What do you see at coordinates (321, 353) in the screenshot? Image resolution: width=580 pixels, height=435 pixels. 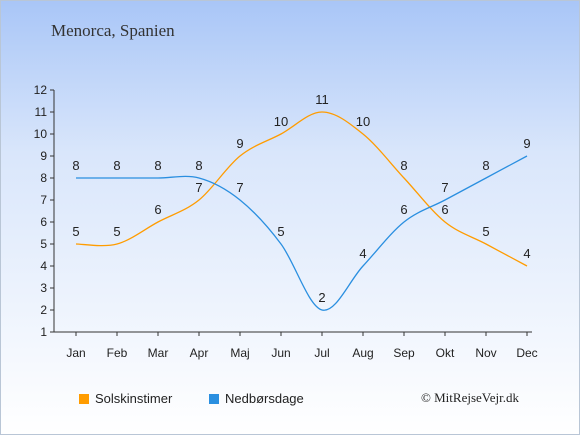 I see `x-tick-label: Jul` at bounding box center [321, 353].